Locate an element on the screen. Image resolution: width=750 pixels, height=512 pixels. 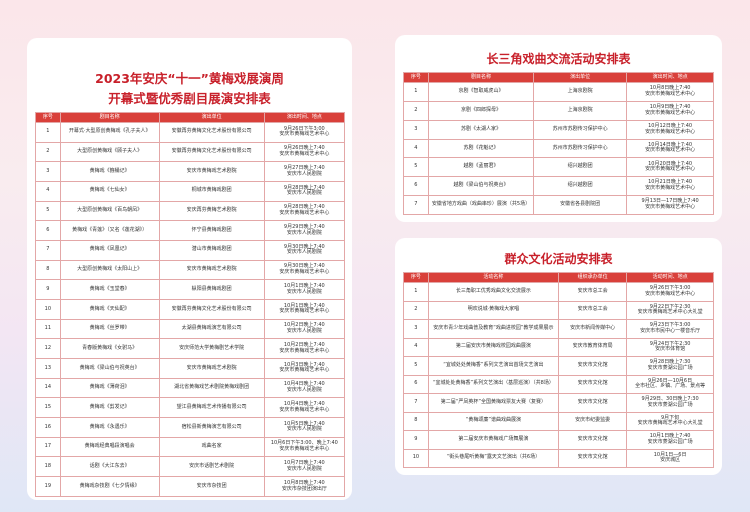
time-place-cell: 9月28日晚上7:40 安庆市黄梅戏艺术中心 is located at coordinates (304, 211).